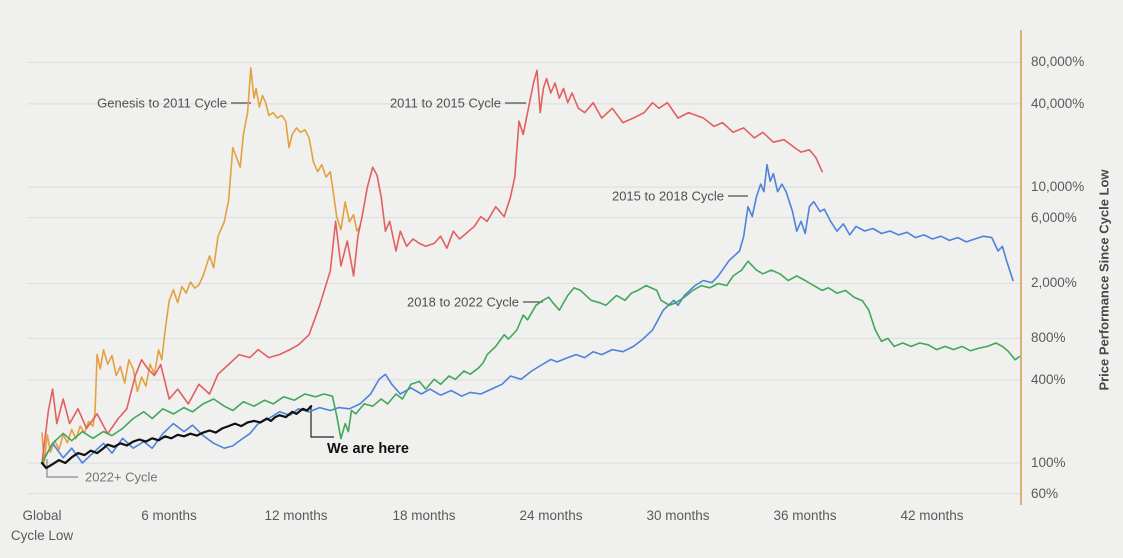 This screenshot has height=558, width=1123. What do you see at coordinates (296, 515) in the screenshot?
I see `x-tick-label-12-months: 12 months` at bounding box center [296, 515].